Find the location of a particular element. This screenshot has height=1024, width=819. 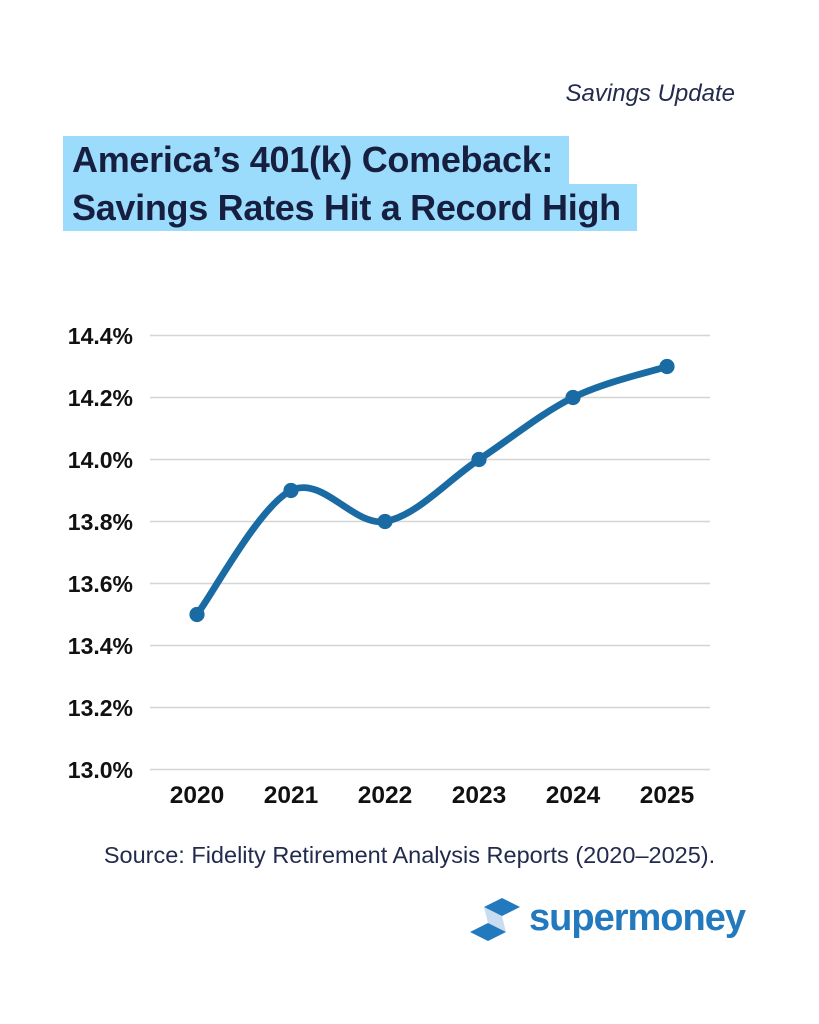

supermoney-logo-icon is located at coordinates (495, 919).